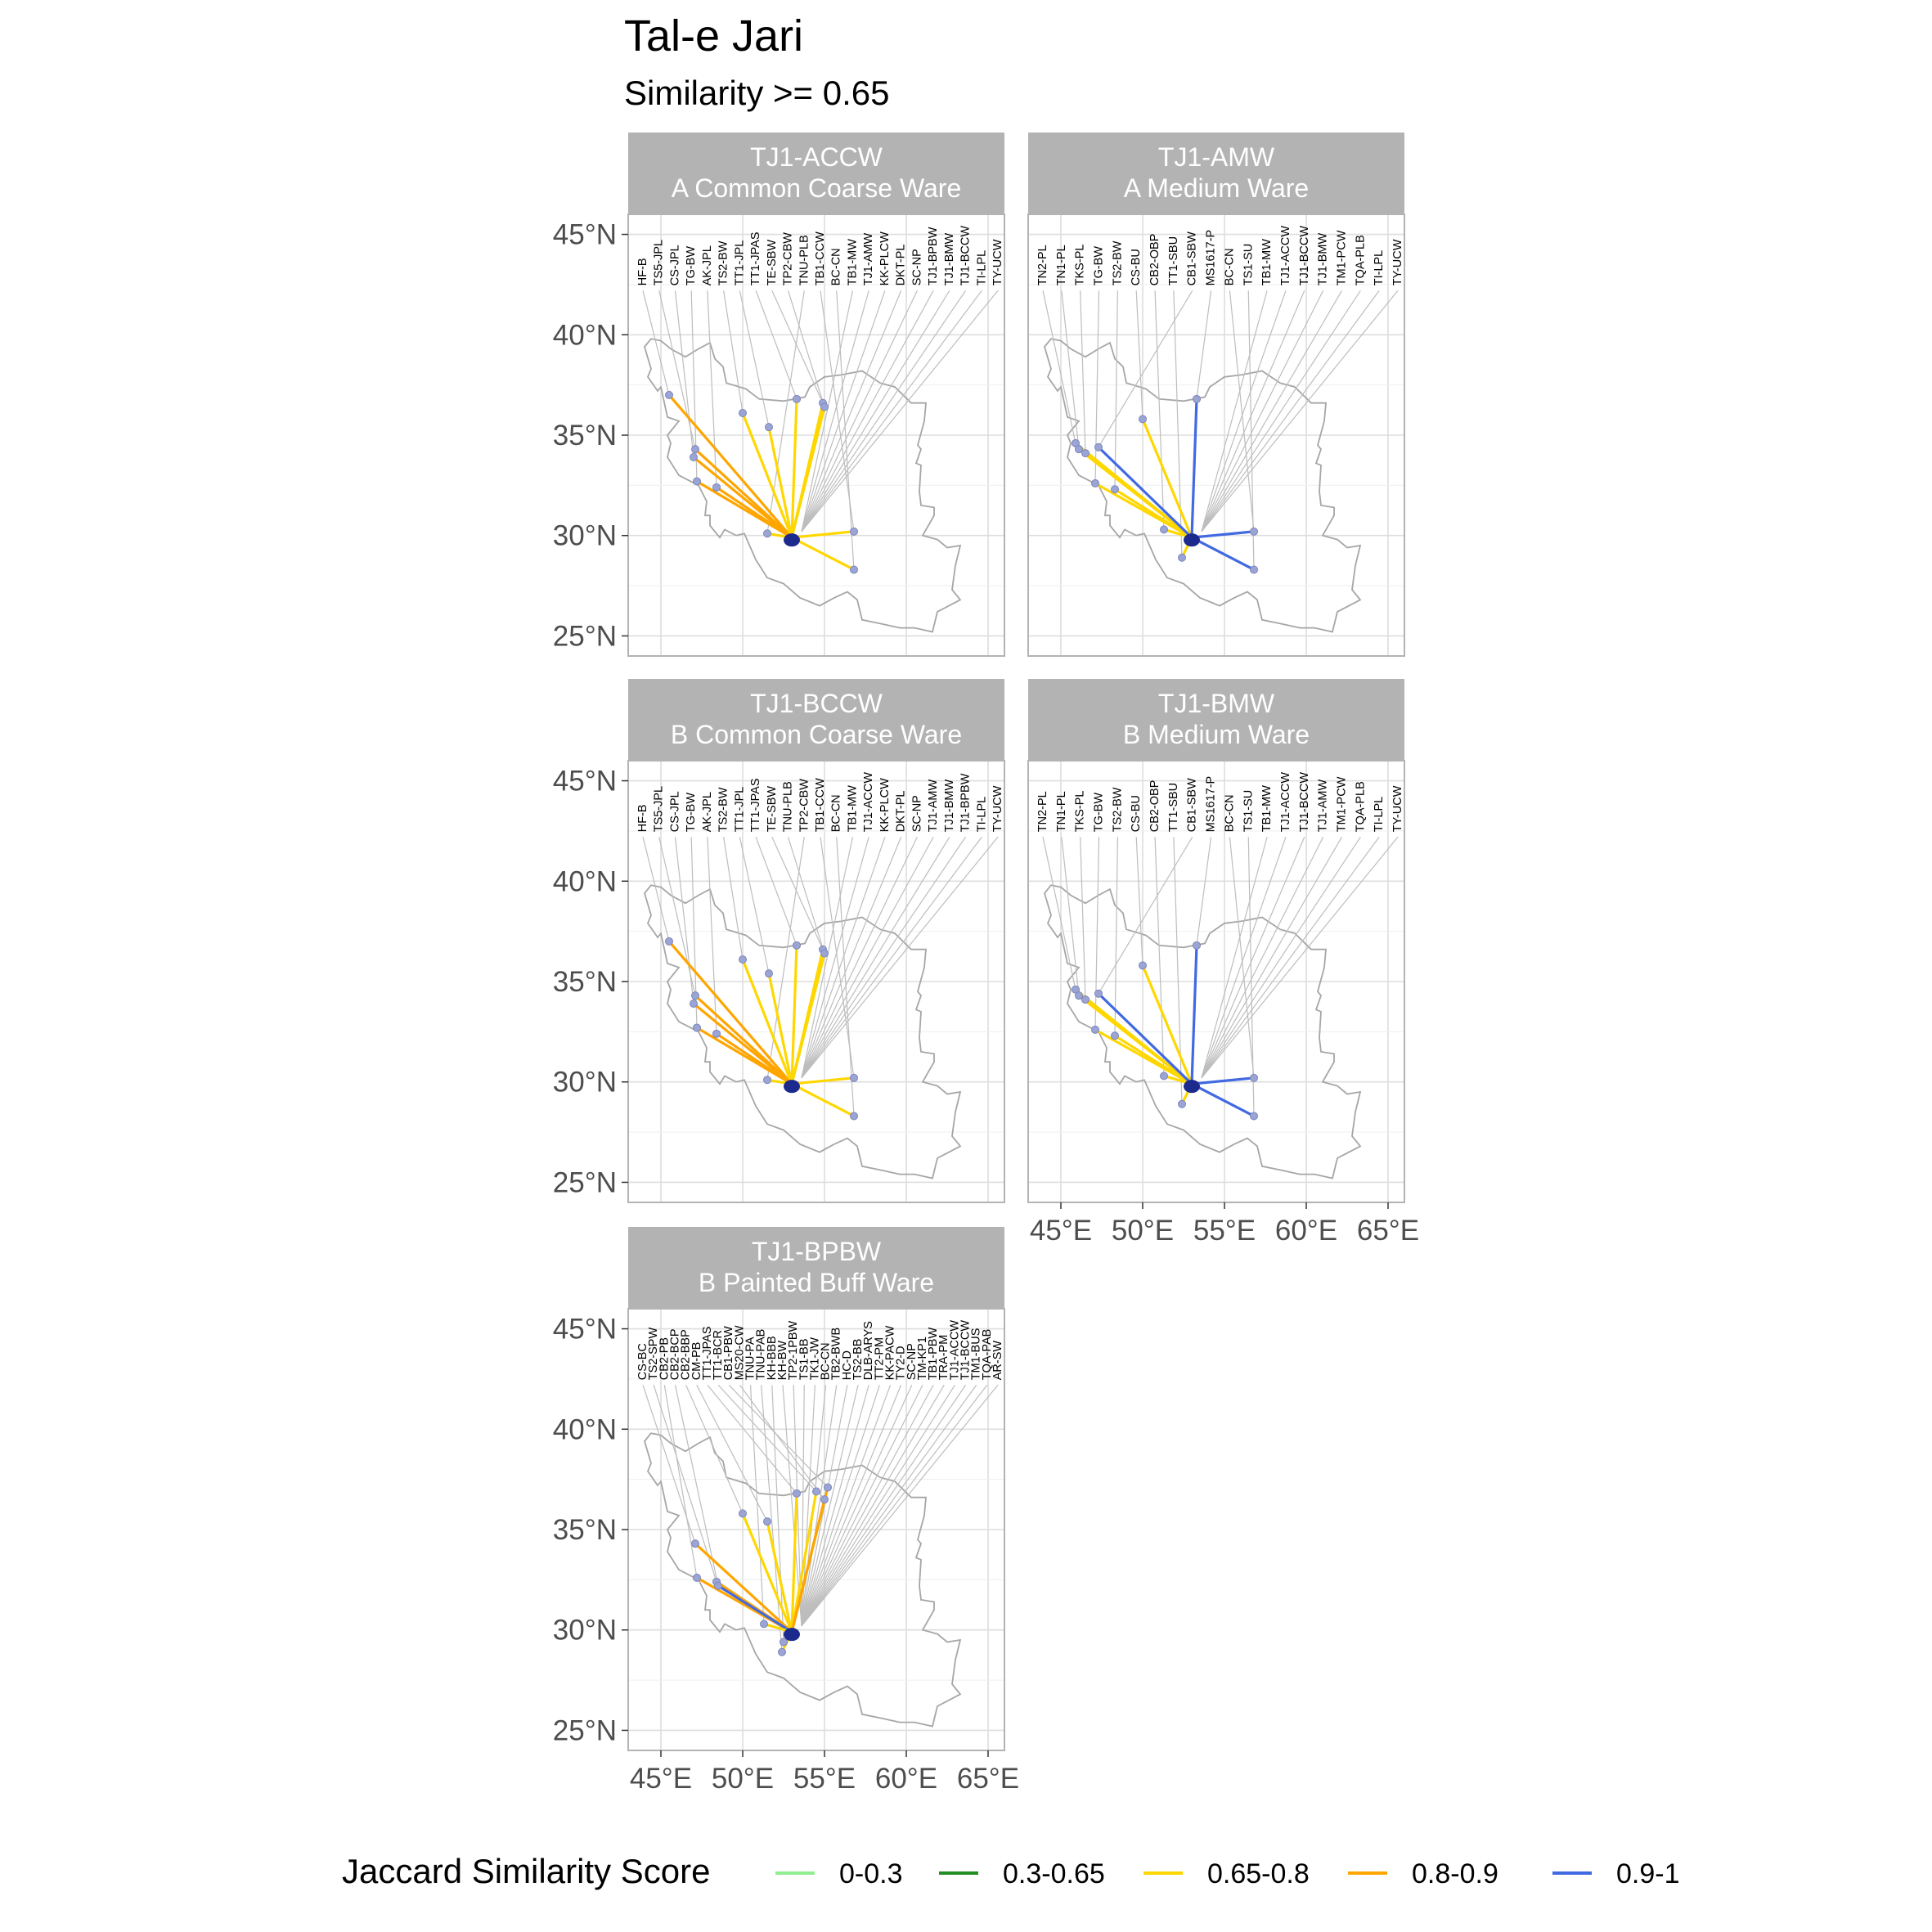  What do you see at coordinates (1117, 809) in the screenshot?
I see `site-label: TS2-BW` at bounding box center [1117, 809].